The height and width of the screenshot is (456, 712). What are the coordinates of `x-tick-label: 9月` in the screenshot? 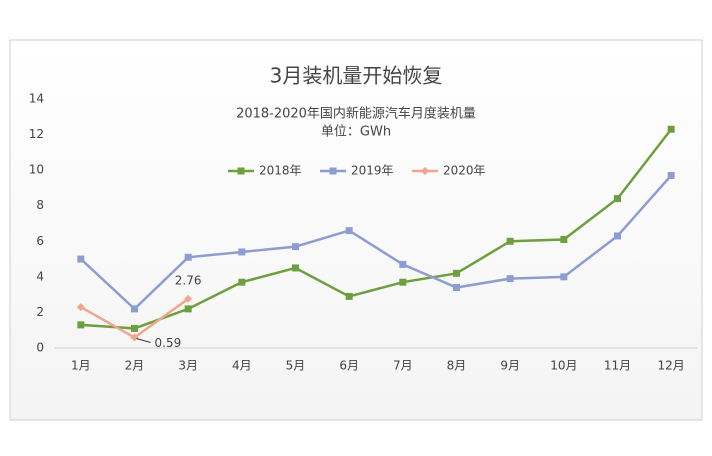 It's located at (510, 366).